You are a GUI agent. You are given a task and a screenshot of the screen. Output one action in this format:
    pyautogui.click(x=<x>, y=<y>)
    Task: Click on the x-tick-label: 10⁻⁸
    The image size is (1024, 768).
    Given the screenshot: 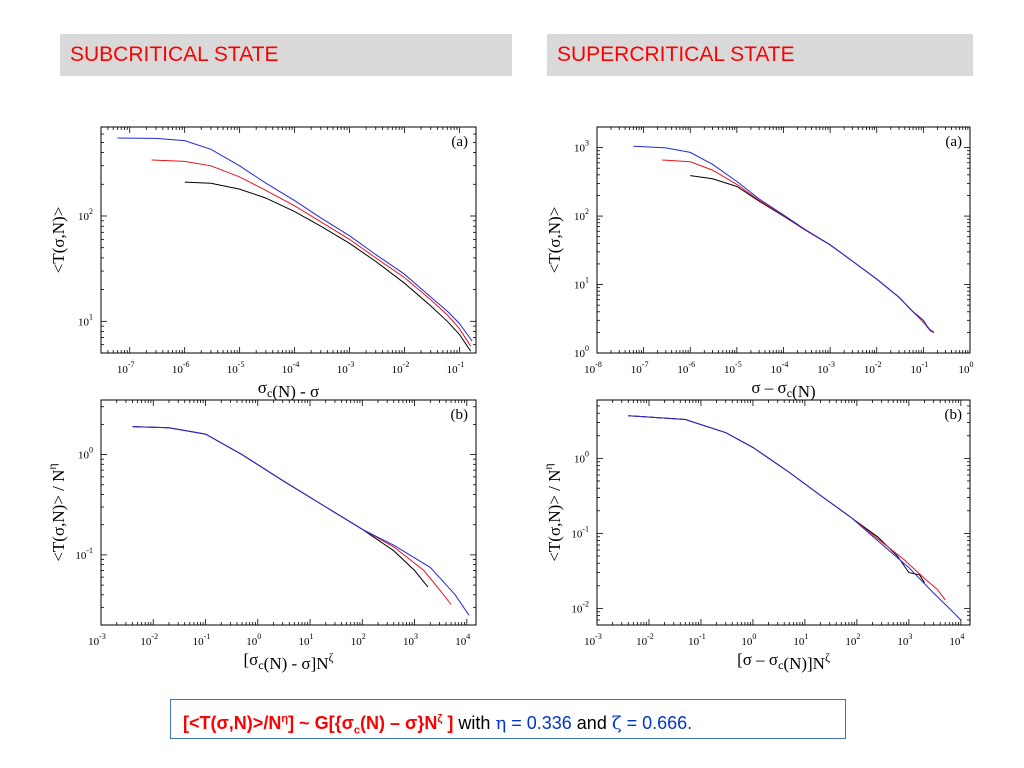 What is the action you would take?
    pyautogui.click(x=593, y=368)
    